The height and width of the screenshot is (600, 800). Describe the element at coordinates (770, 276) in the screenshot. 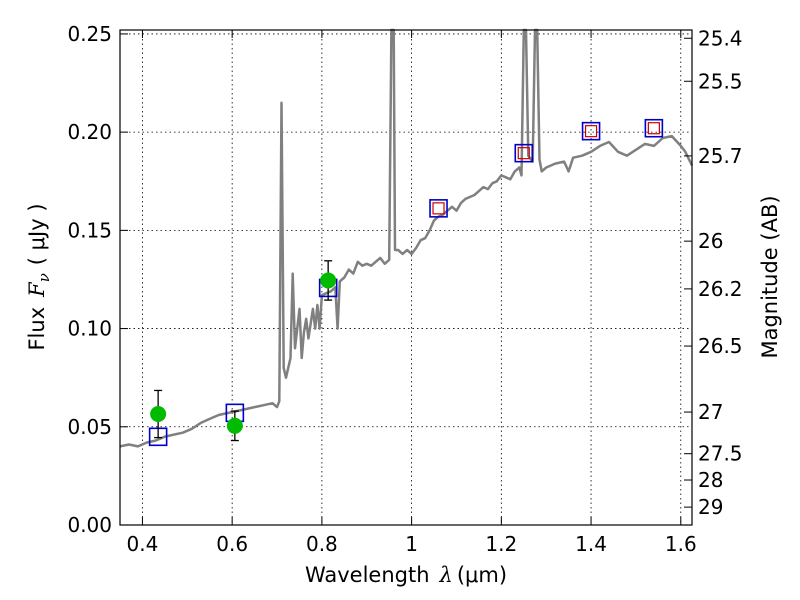

I see `y2-axis-label: Magnitude (AB)` at that location.